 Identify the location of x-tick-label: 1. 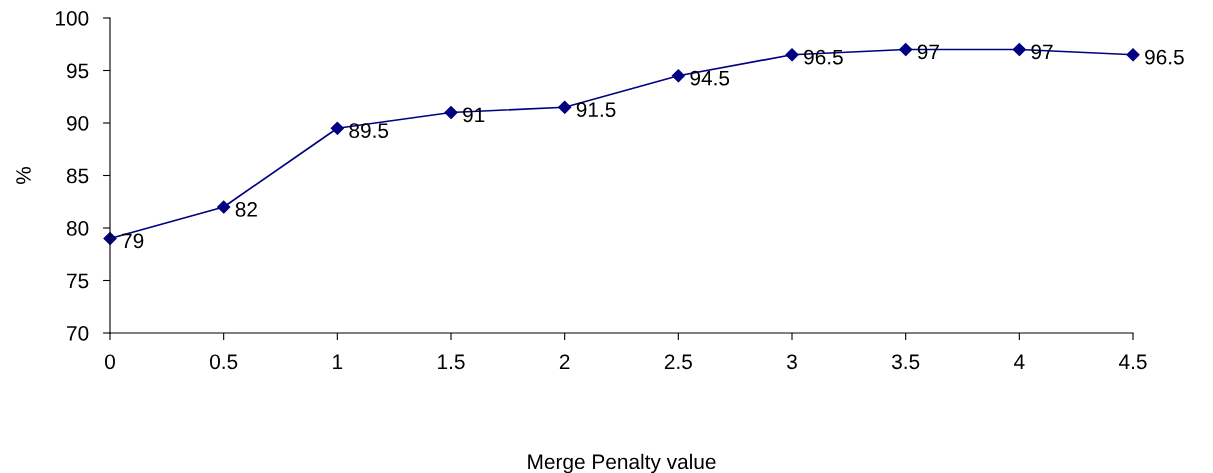
(338, 361).